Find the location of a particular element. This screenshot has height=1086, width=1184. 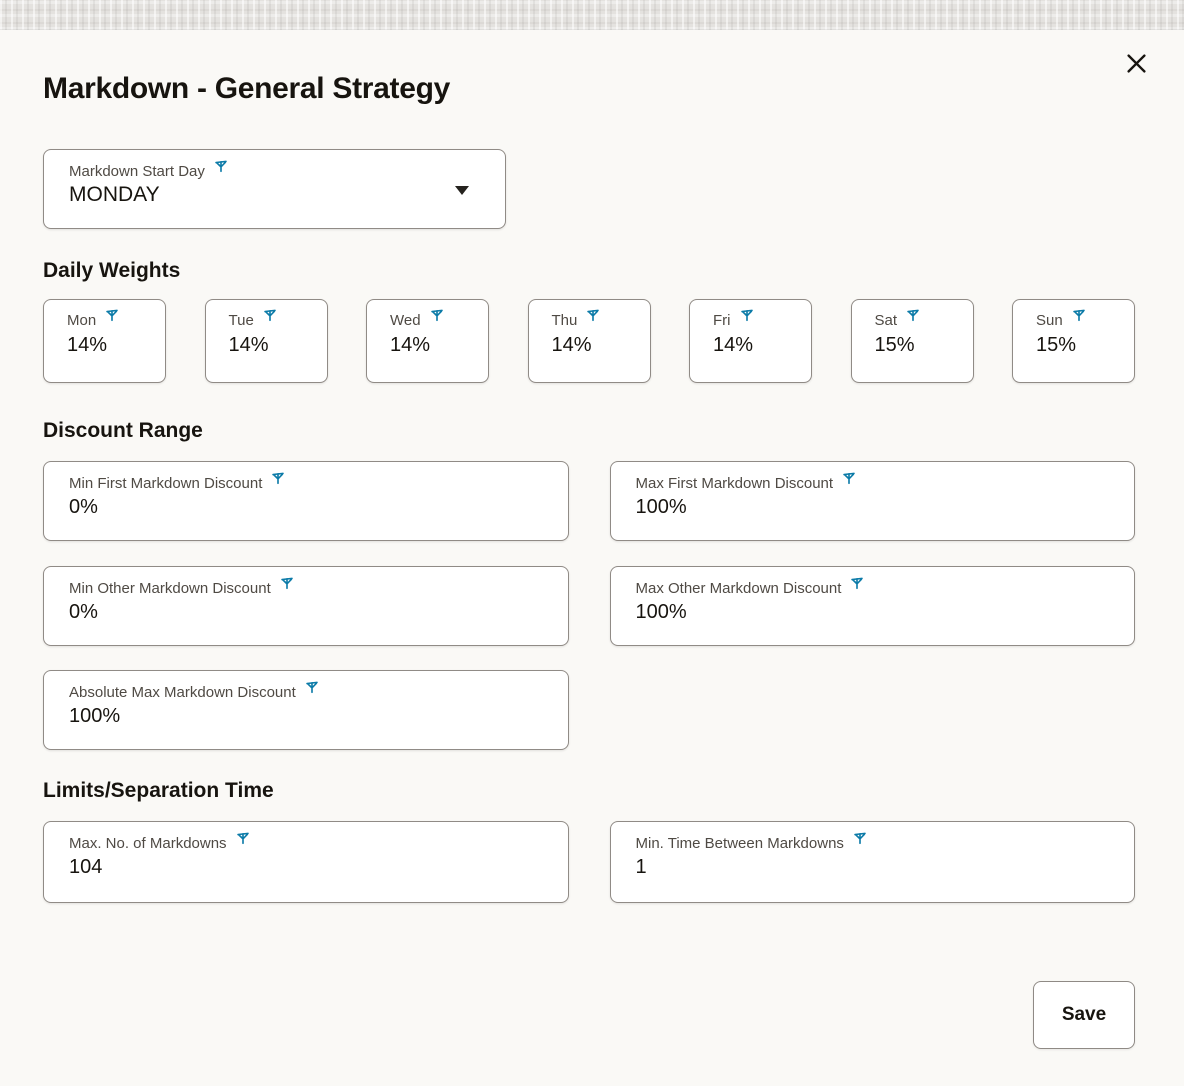

page-title: Markdown - General Strategy is located at coordinates (247, 88).